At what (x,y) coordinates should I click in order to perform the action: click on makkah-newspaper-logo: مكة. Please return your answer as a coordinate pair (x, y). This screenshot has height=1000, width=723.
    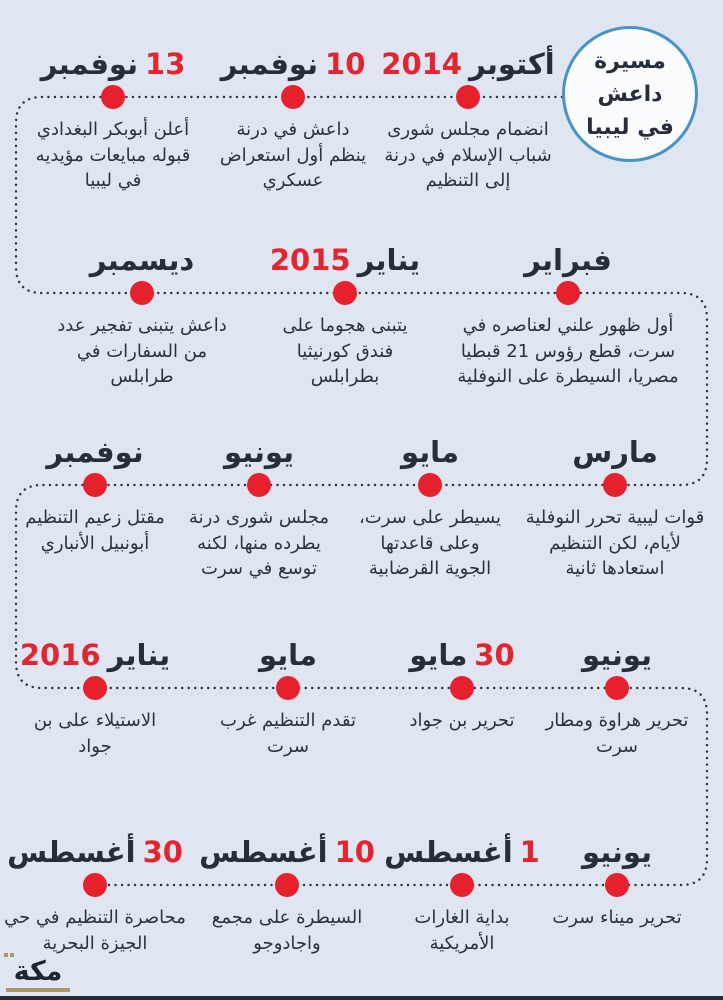
    Looking at the image, I should click on (37, 972).